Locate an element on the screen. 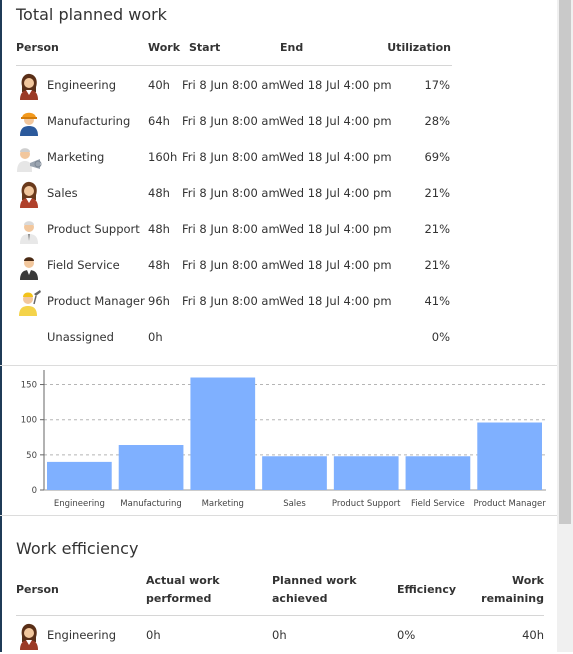 This screenshot has height=654, width=573. actual-work-value: 0h is located at coordinates (153, 635).